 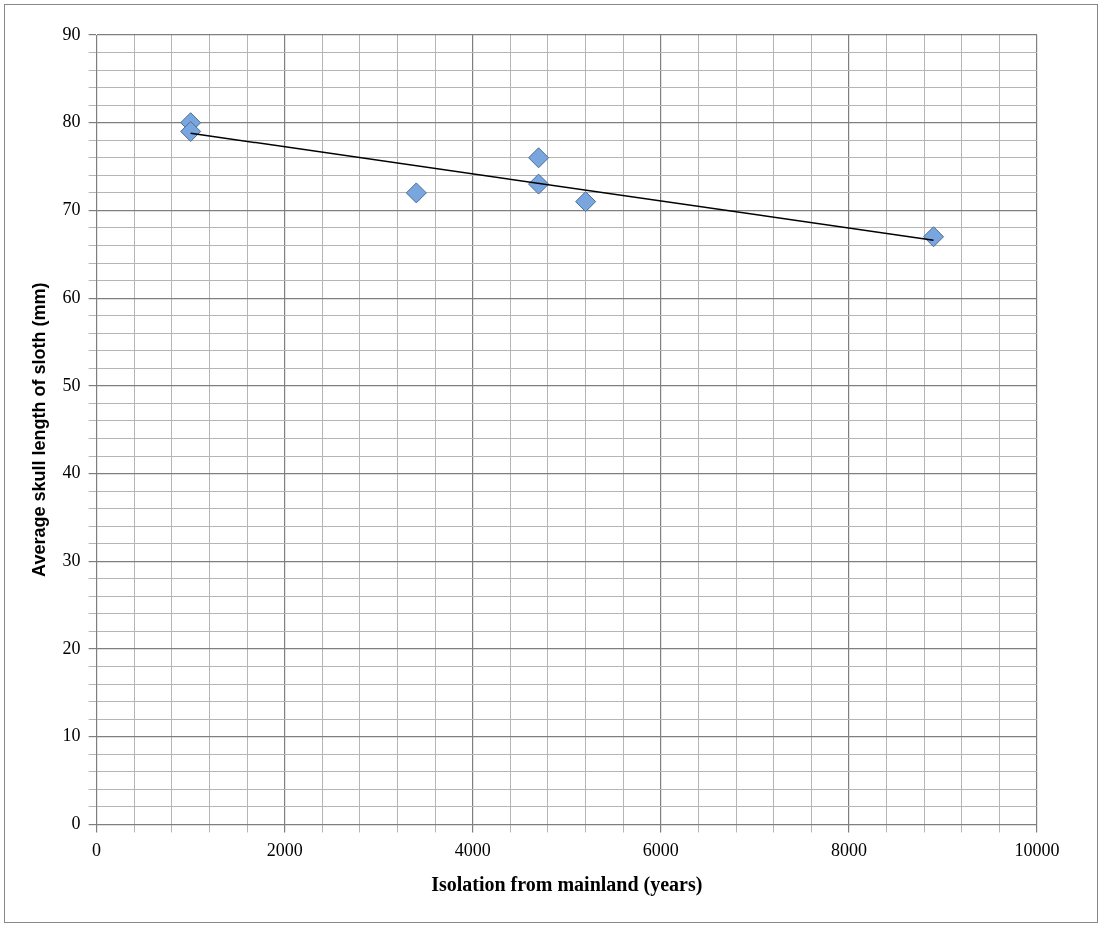 I want to click on y-tick-label: 30, so click(x=71, y=560).